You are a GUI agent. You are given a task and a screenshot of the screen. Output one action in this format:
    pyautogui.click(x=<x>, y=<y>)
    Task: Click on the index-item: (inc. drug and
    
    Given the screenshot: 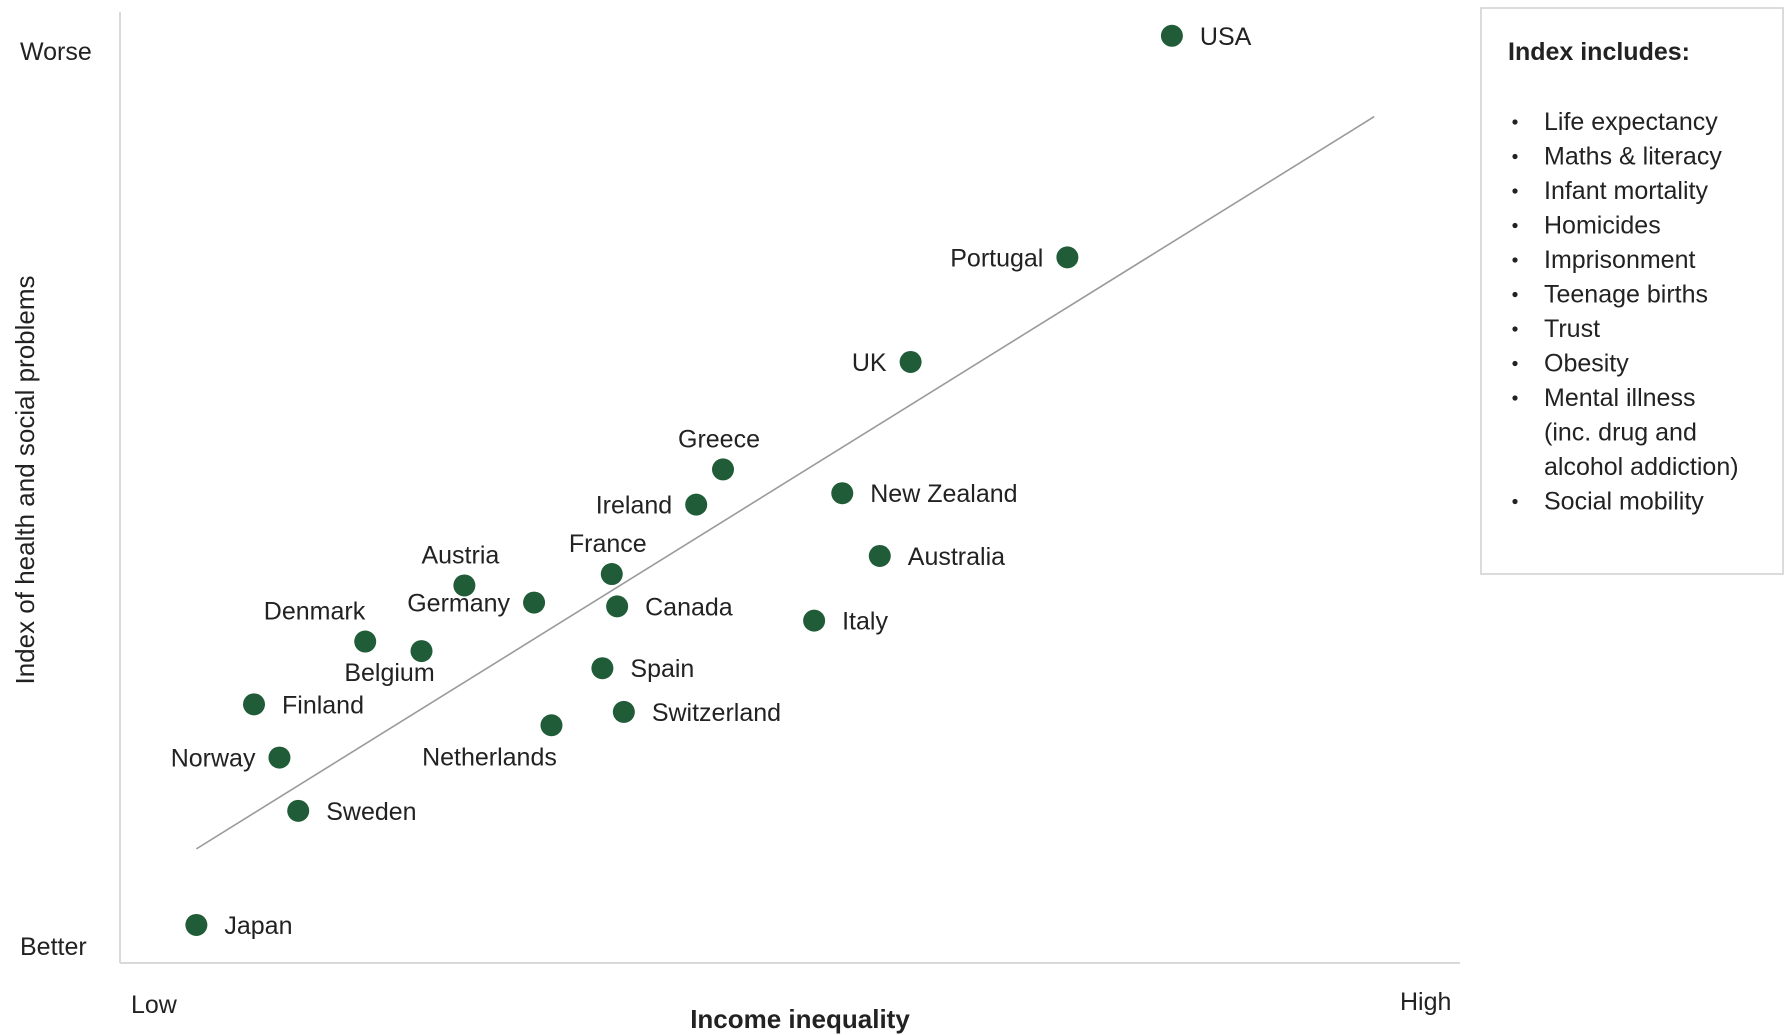 What is the action you would take?
    pyautogui.click(x=1620, y=433)
    